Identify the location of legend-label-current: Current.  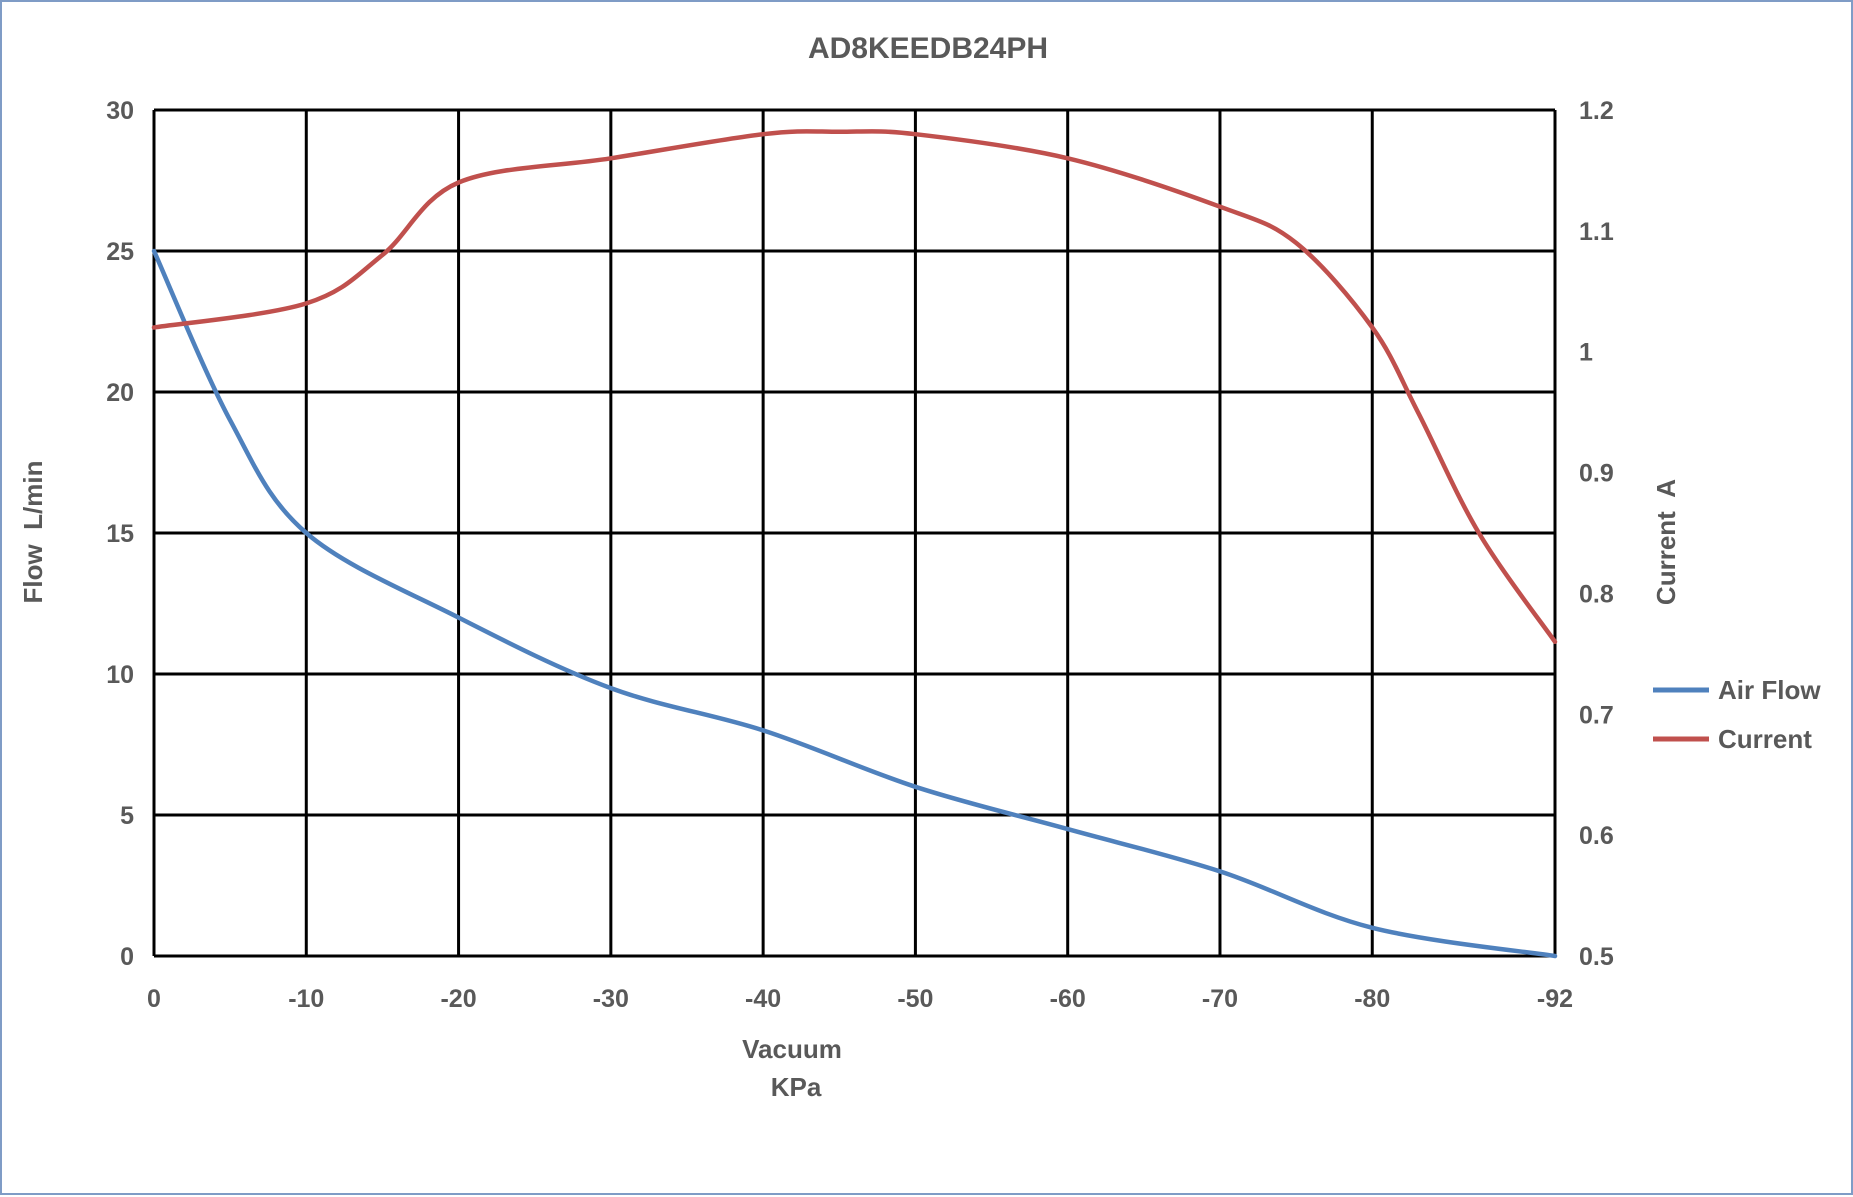
(1765, 739).